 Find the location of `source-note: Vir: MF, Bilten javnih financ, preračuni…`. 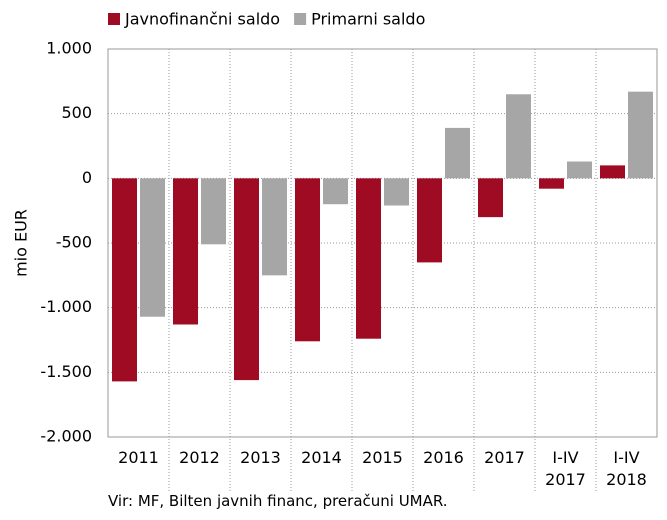

source-note: Vir: MF, Bilten javnih financ, preračuni… is located at coordinates (278, 501).